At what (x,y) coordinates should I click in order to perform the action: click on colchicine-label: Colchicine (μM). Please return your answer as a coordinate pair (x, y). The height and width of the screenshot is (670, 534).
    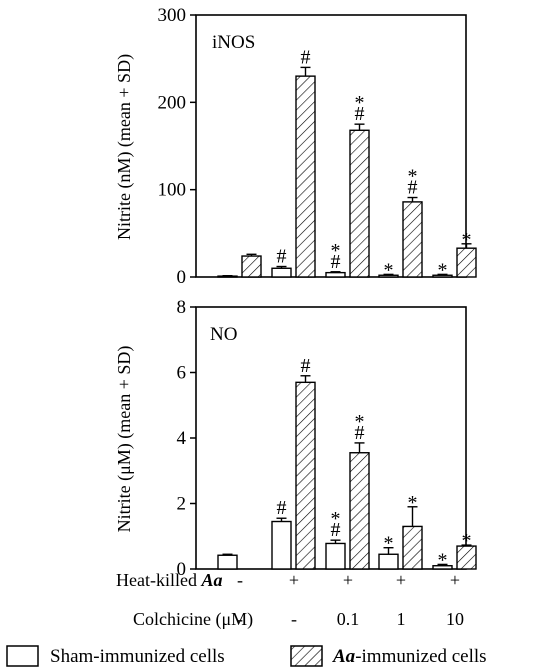
    Looking at the image, I should click on (193, 619).